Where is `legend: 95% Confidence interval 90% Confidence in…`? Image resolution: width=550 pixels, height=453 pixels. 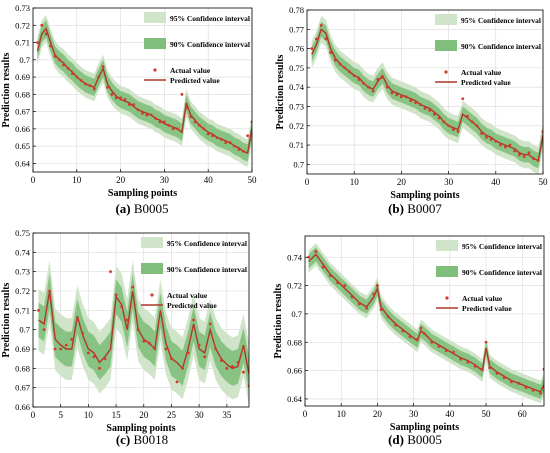
legend: 95% Confidence interval 90% Confidence in… is located at coordinates (194, 273).